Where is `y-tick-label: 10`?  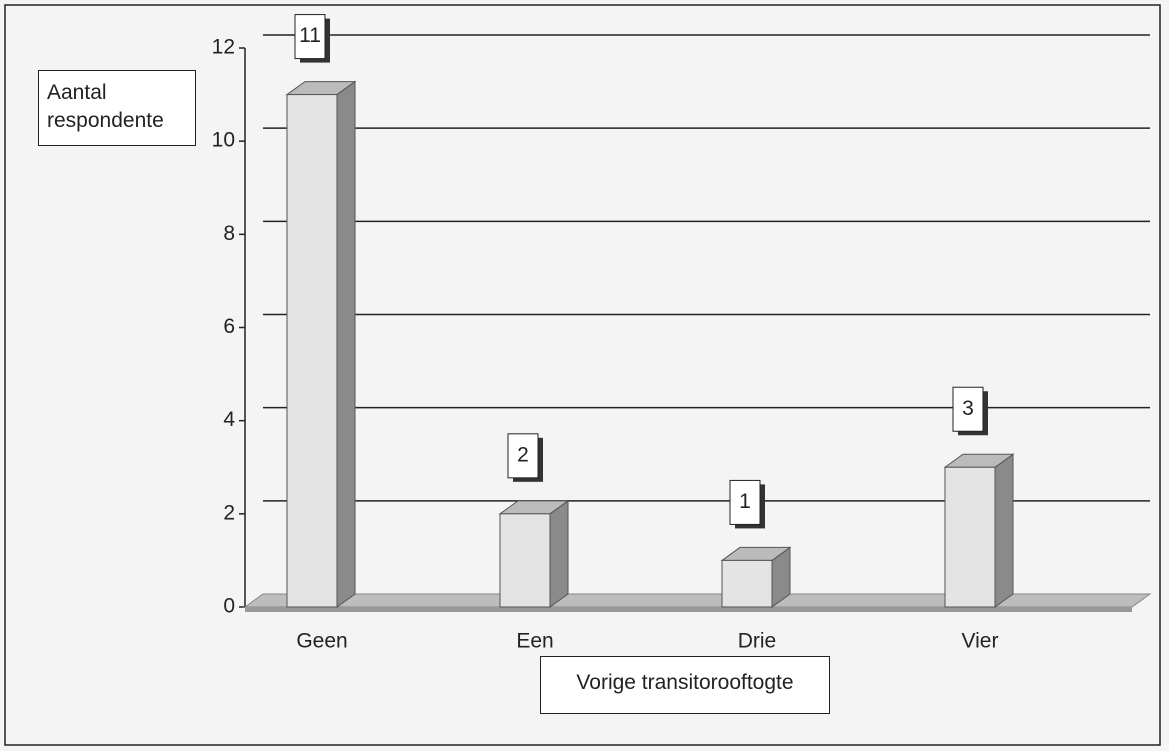
y-tick-label: 10 is located at coordinates (223, 140).